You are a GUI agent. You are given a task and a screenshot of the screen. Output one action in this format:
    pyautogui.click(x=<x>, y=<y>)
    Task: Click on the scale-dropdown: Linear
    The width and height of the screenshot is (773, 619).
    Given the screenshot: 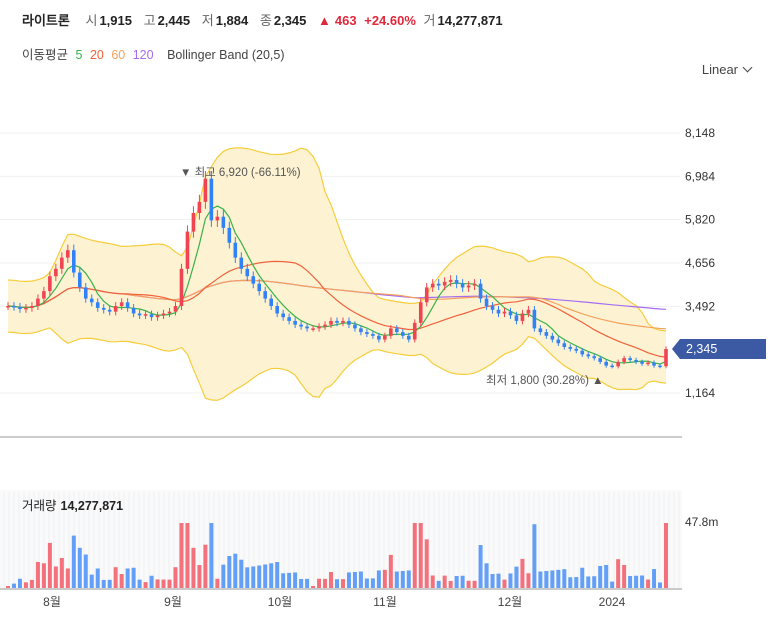 What is the action you would take?
    pyautogui.click(x=727, y=69)
    